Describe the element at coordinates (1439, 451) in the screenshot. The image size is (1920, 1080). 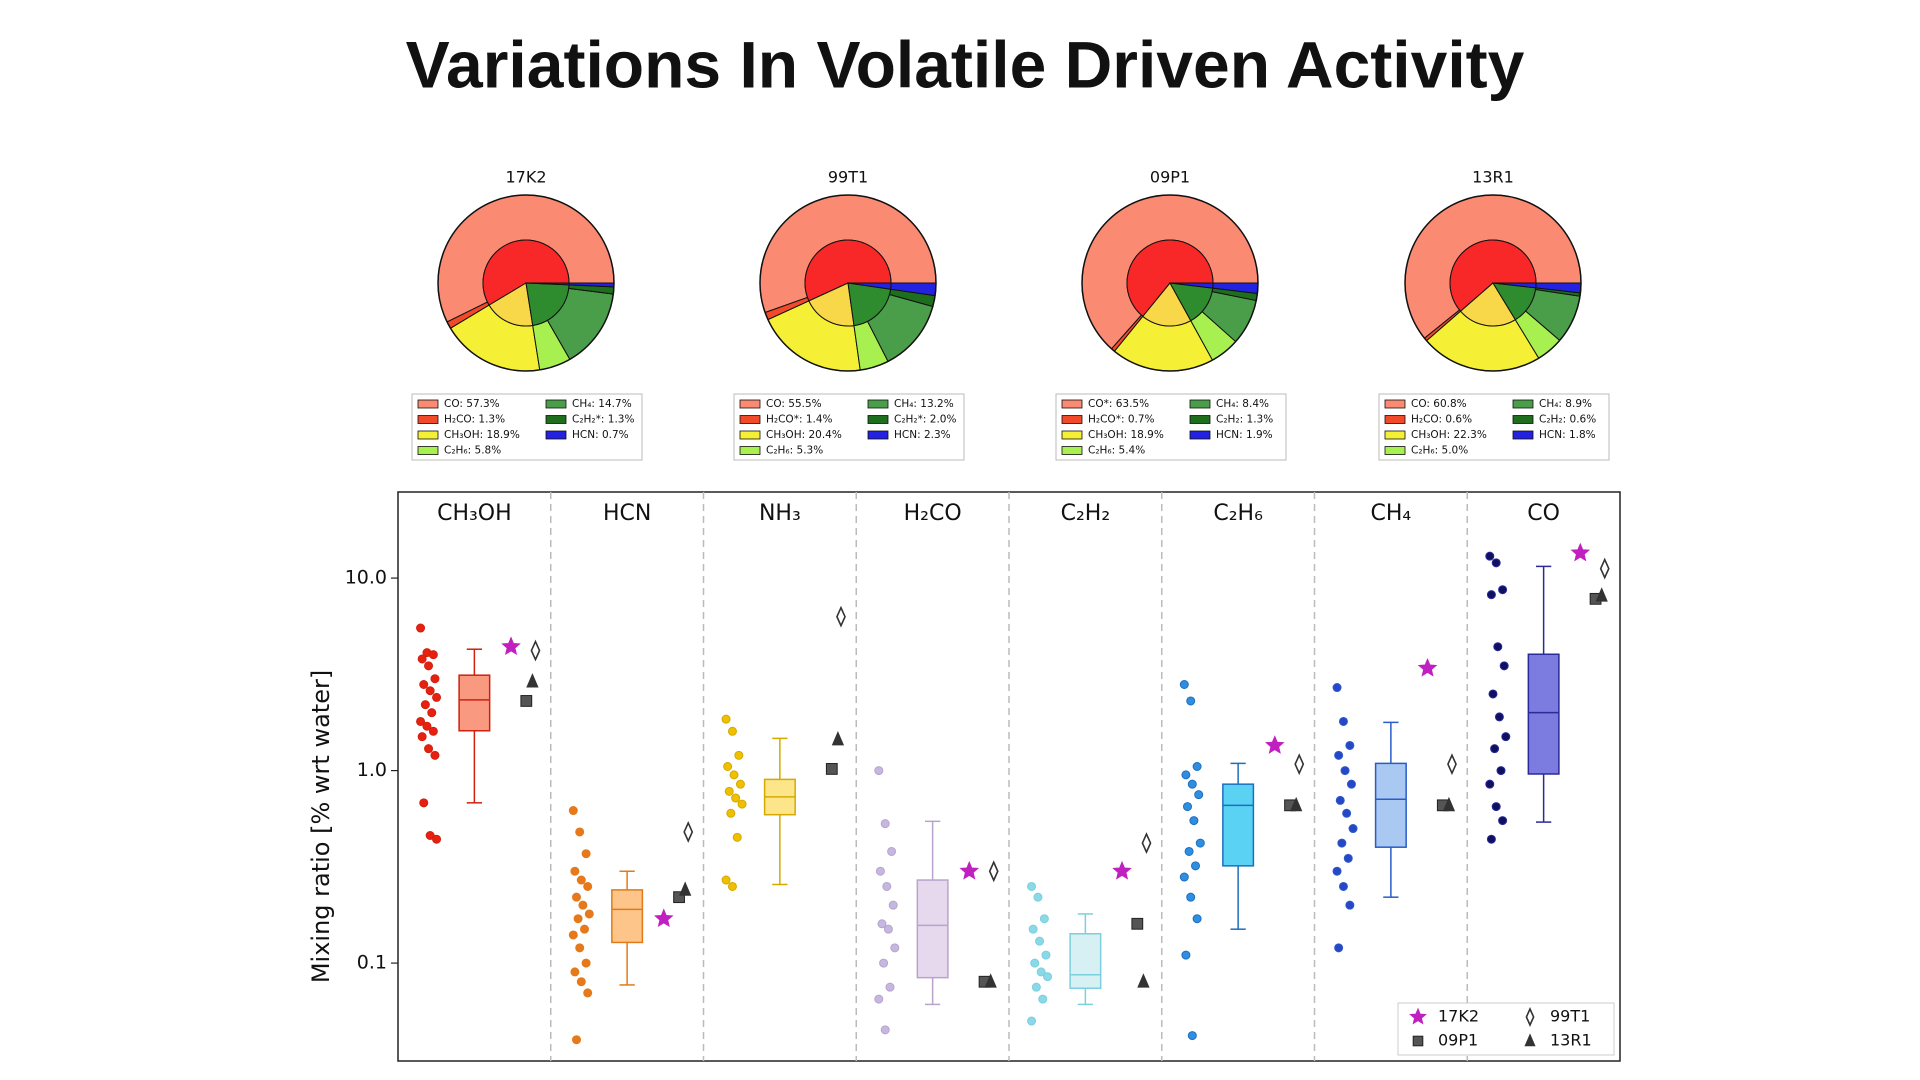
I see `legend-label: C₂H₆: 5.0%` at that location.